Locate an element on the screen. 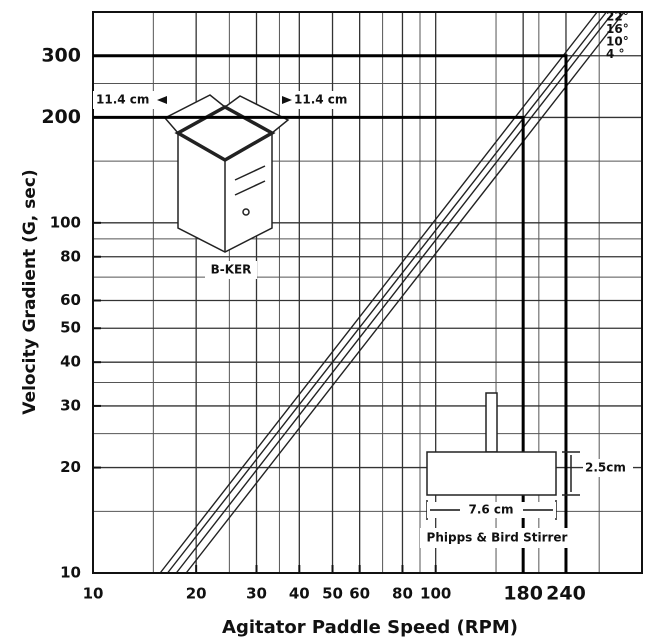 This screenshot has width=648, height=642. x-tick-label: 40 is located at coordinates (299, 594).